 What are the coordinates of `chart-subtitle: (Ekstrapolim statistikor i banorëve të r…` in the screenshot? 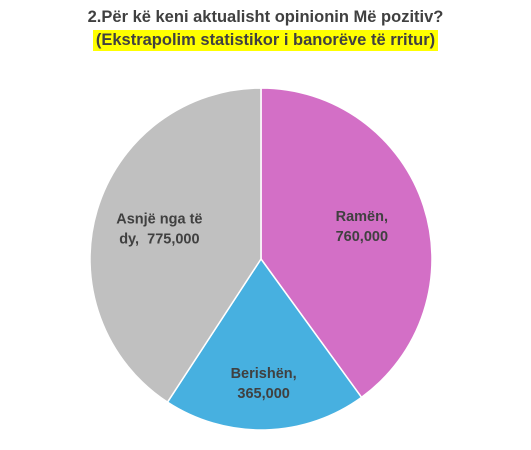 It's located at (265, 40).